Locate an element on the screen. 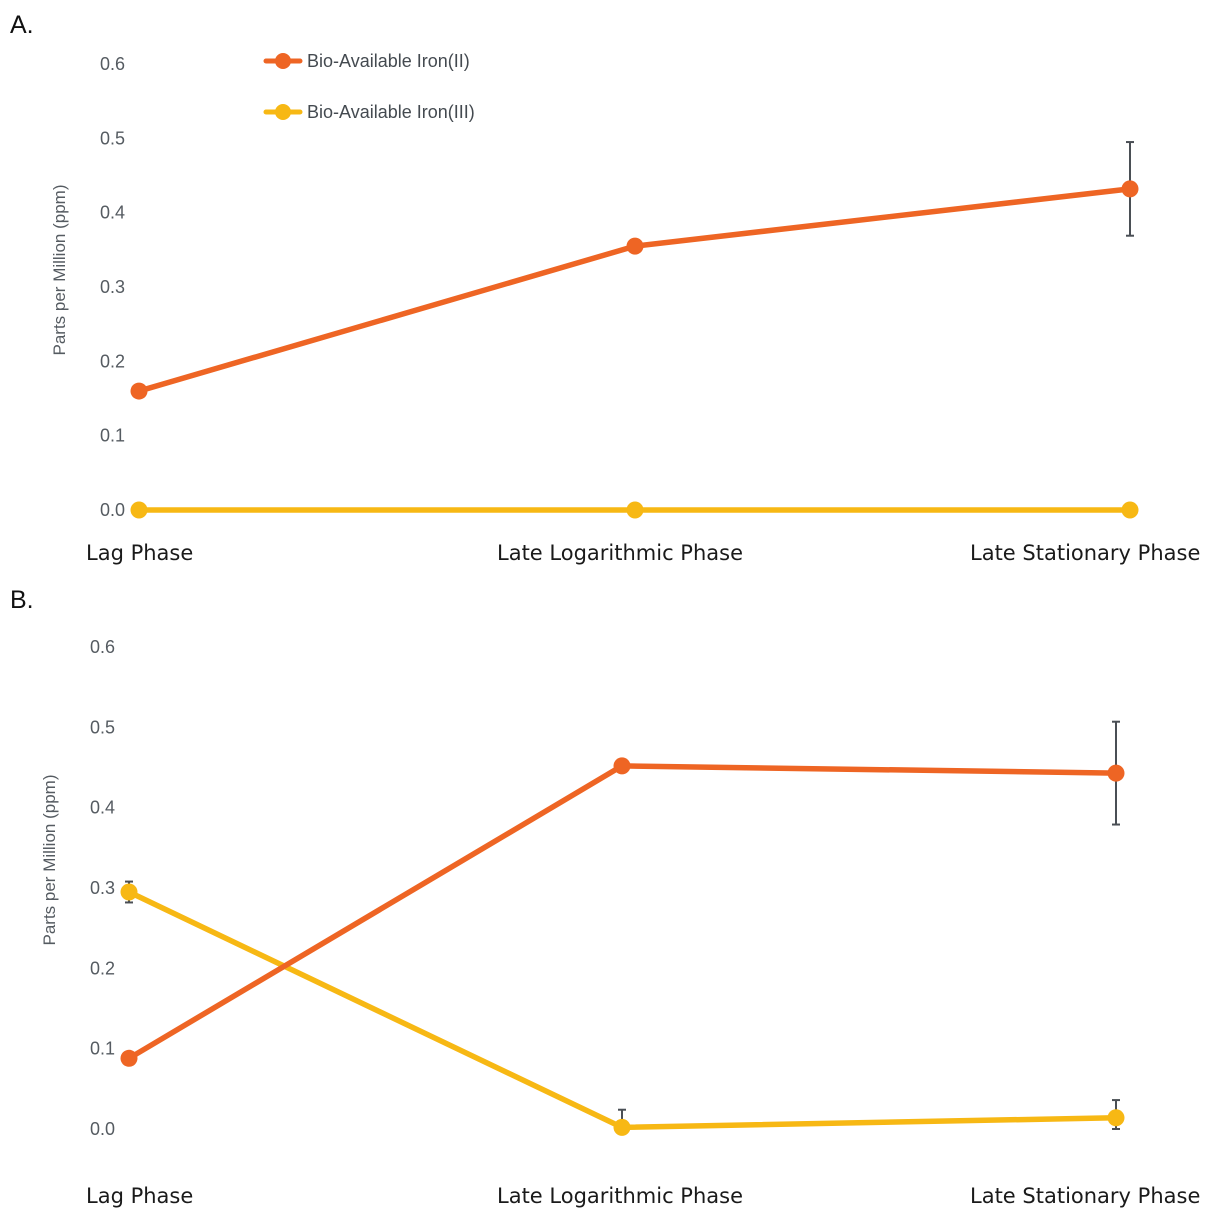 The height and width of the screenshot is (1209, 1225). panel-b-y-tick-label: 0.4 is located at coordinates (102, 808).